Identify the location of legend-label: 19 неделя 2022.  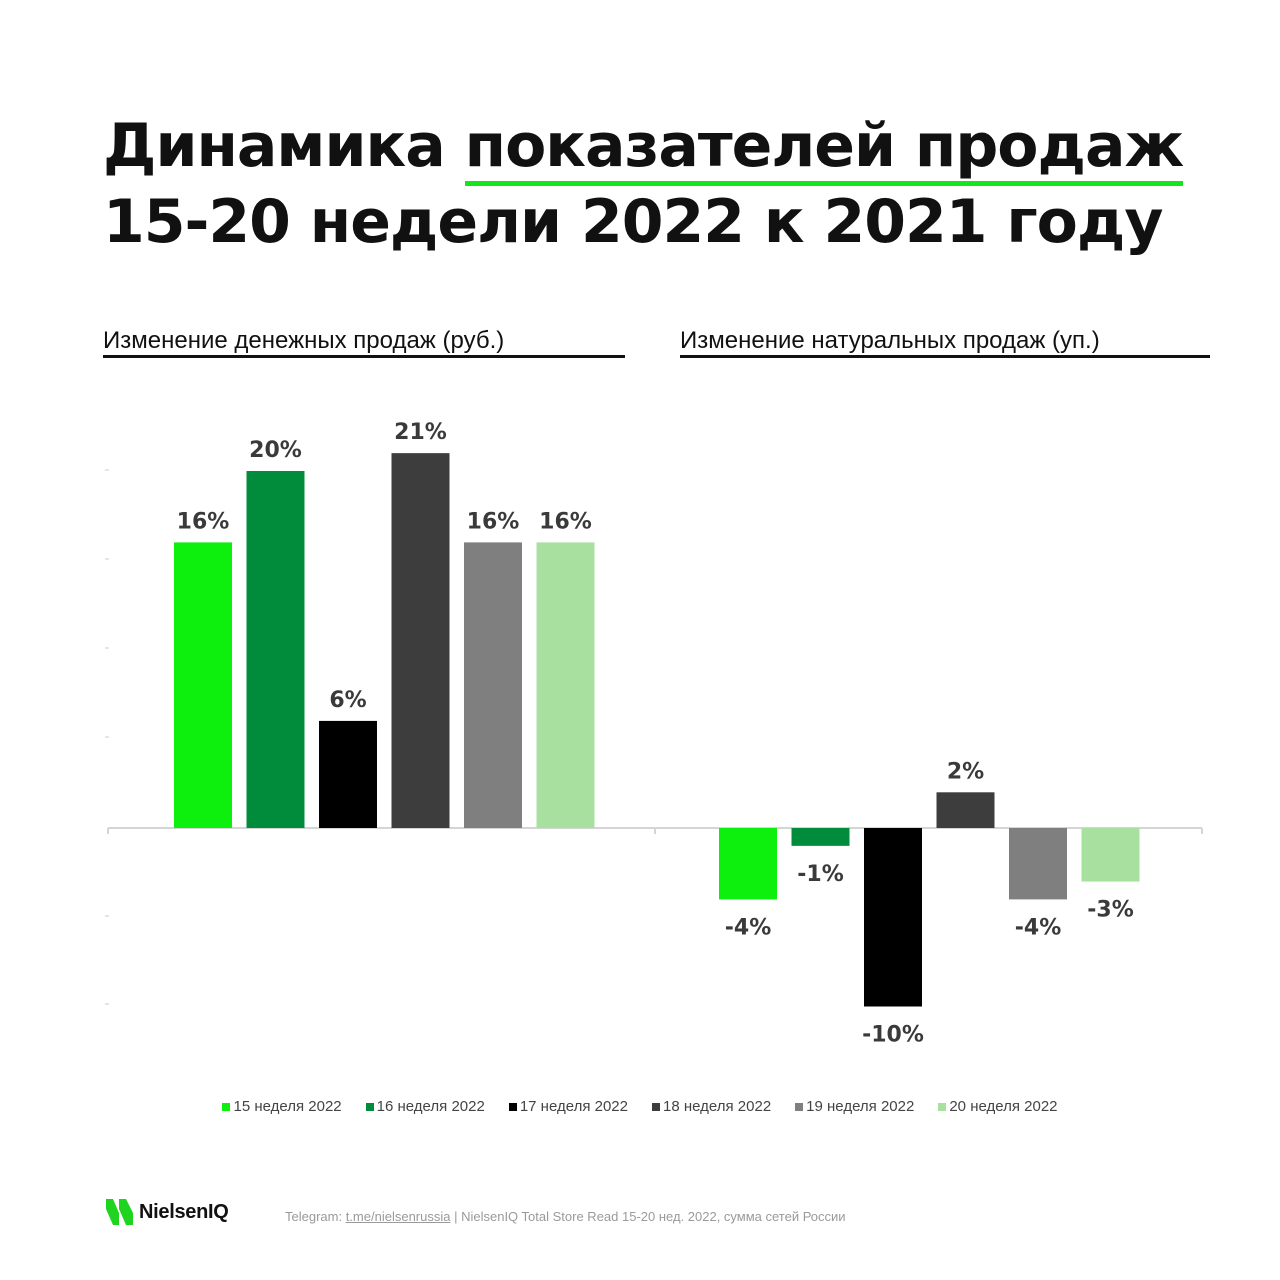
(860, 1106).